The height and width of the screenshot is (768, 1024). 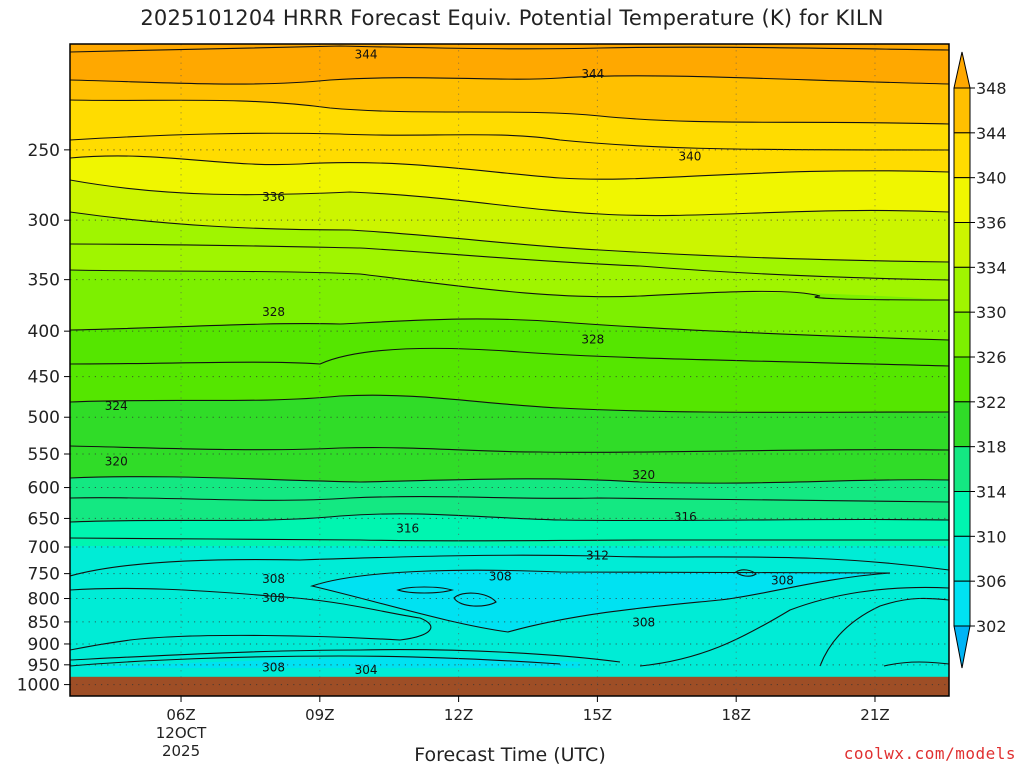 I want to click on y-tick-label: 650, so click(x=44, y=519).